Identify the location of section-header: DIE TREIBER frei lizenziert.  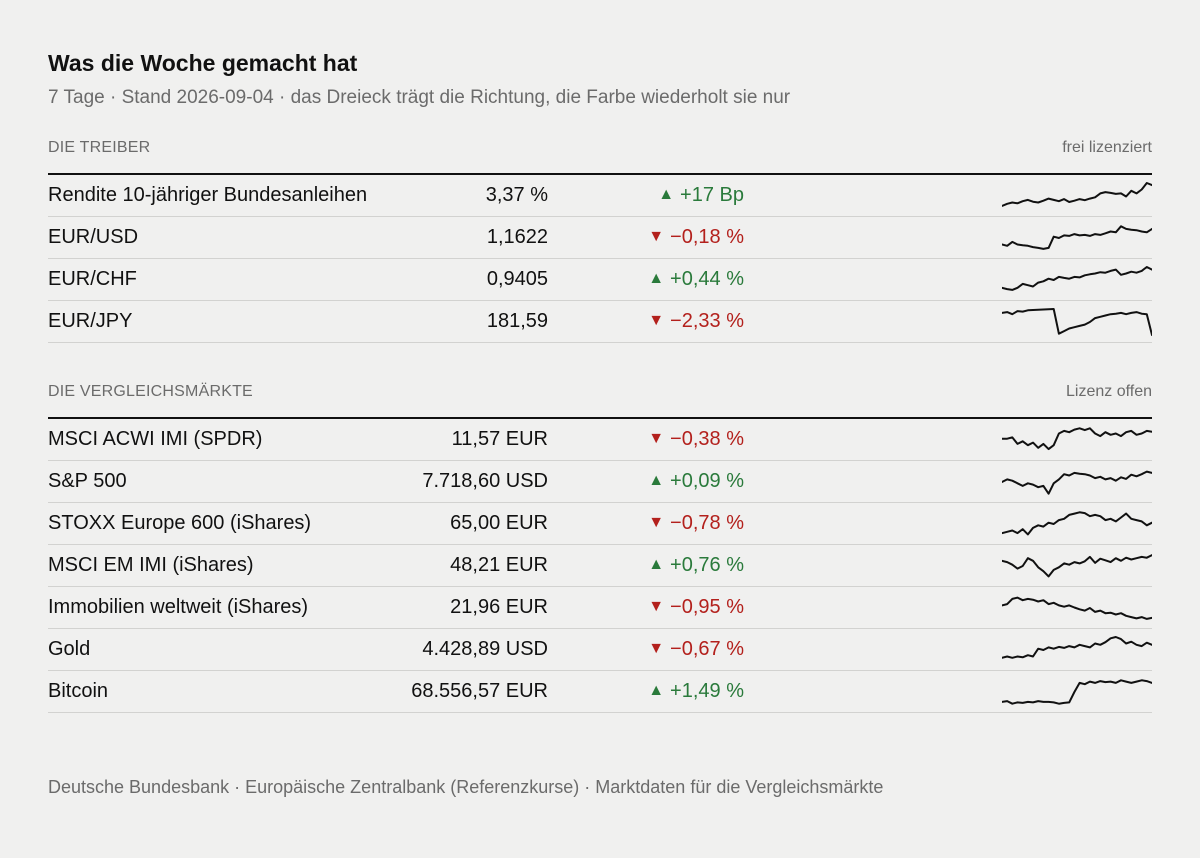
(600, 157).